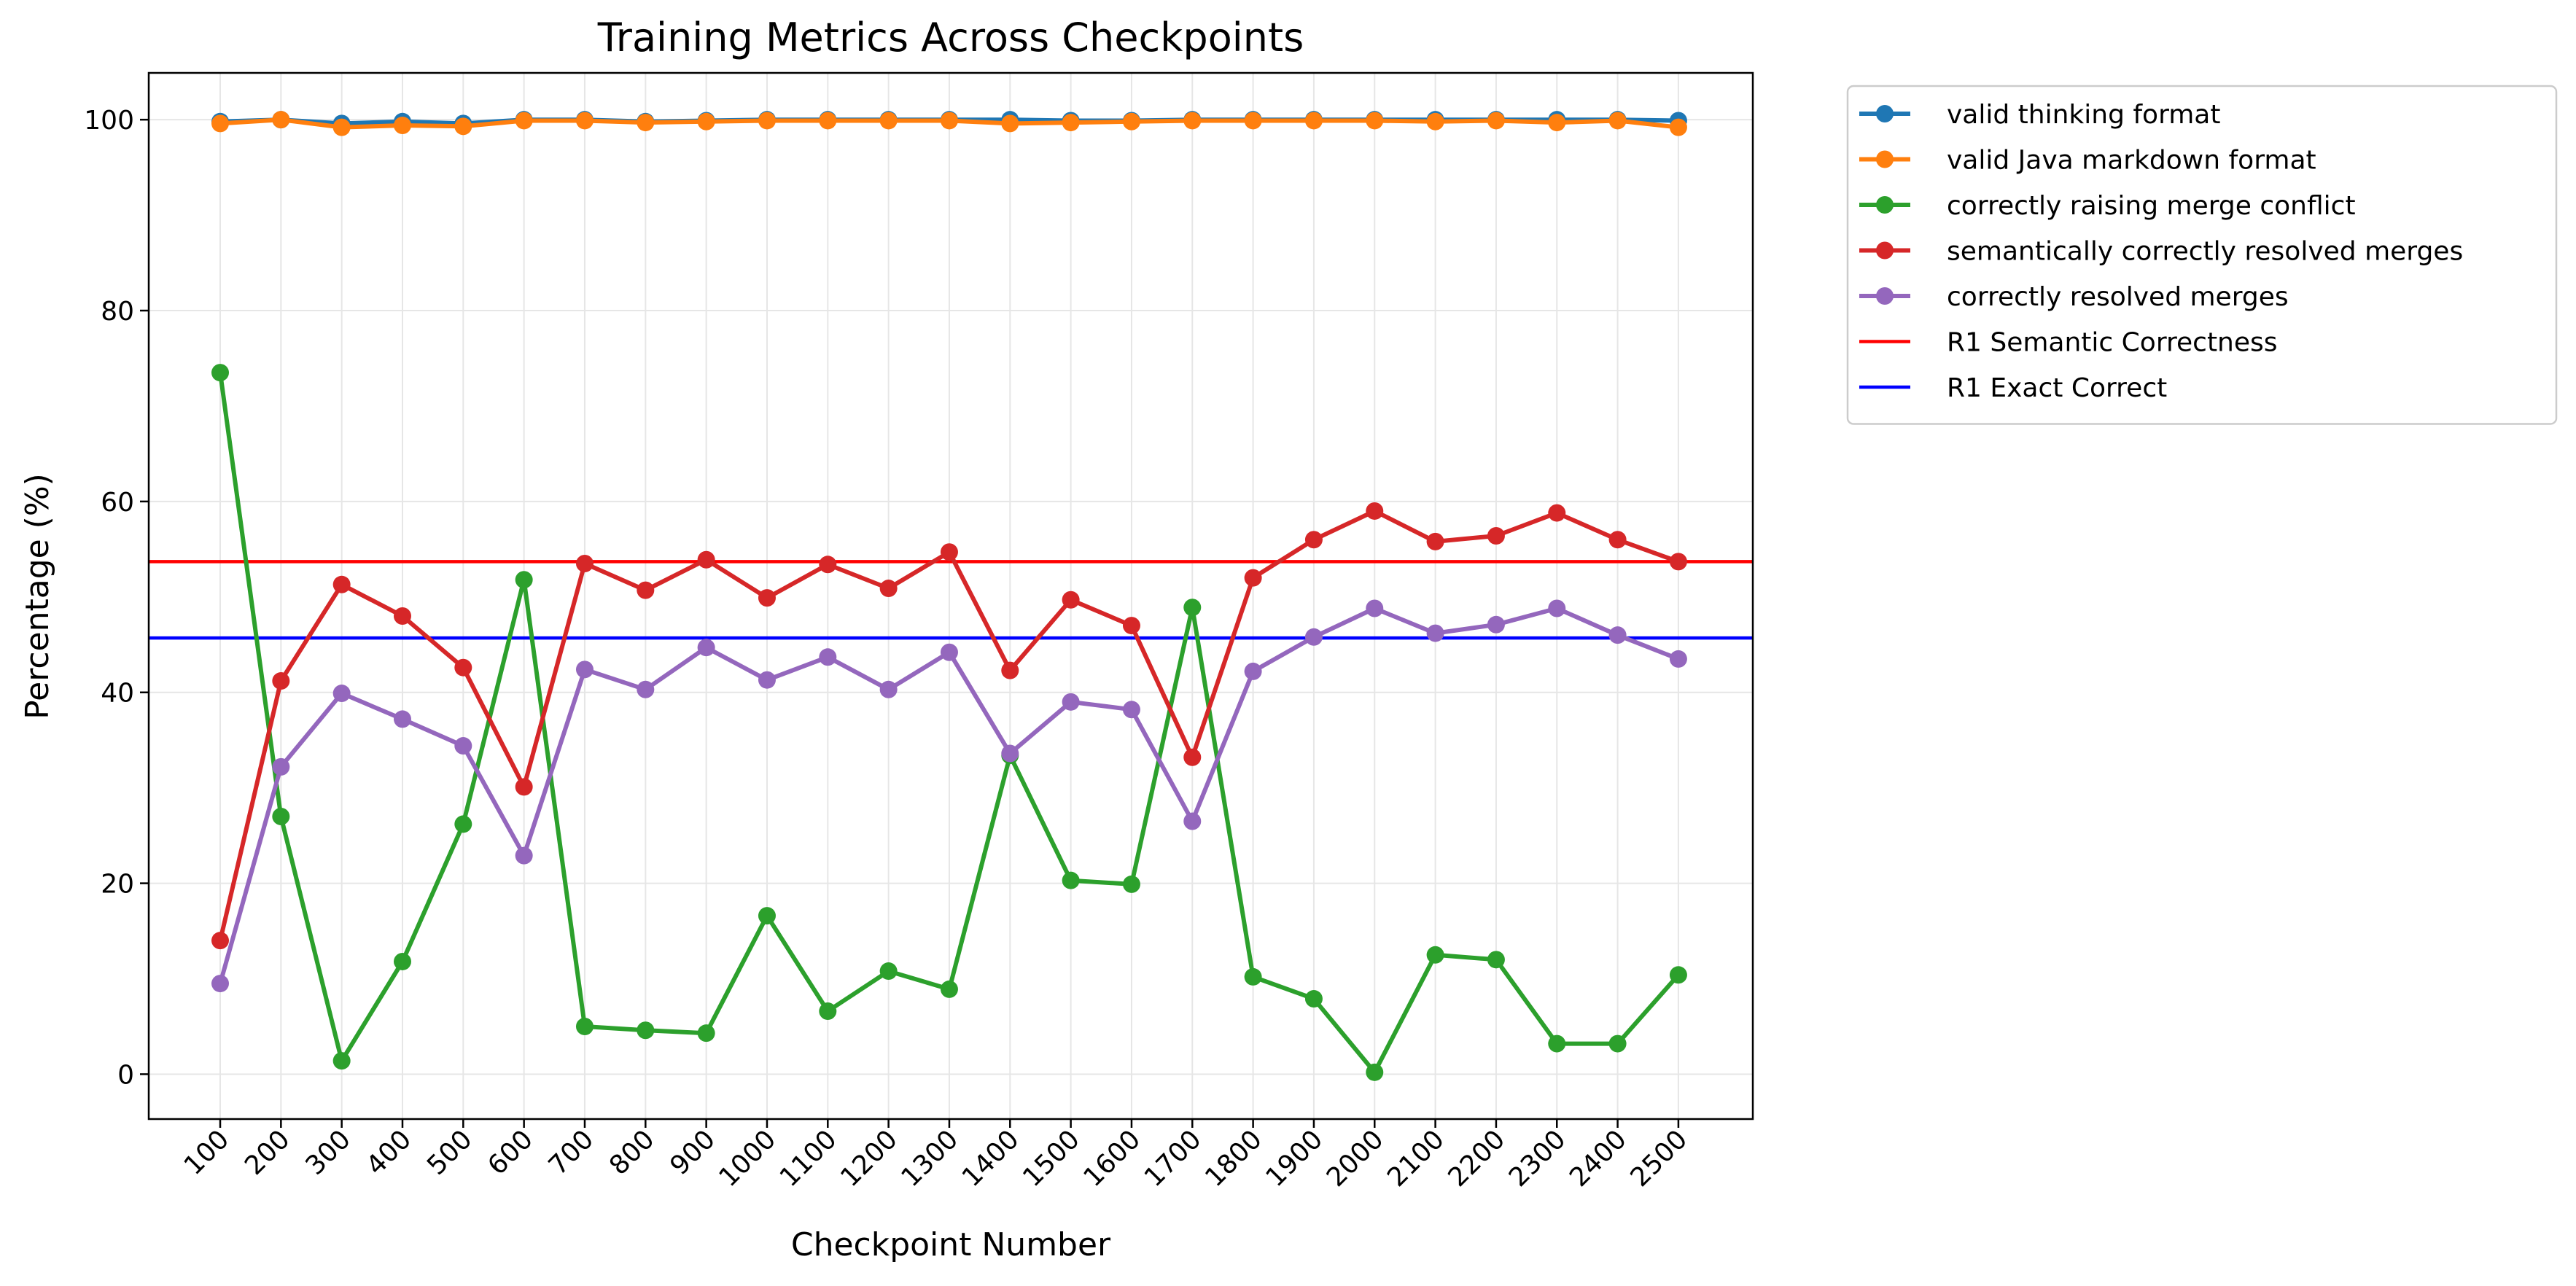  Describe the element at coordinates (2057, 388) in the screenshot. I see `legend-label: R1 Exact Correct` at that location.